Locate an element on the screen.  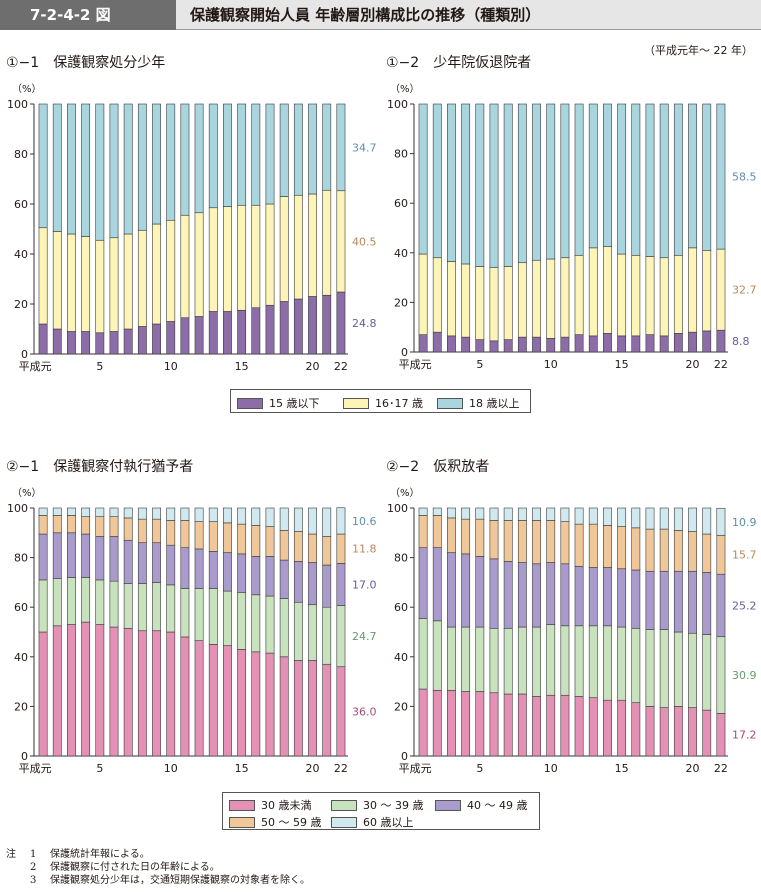
legend-swatch-50s is located at coordinates (242, 822).